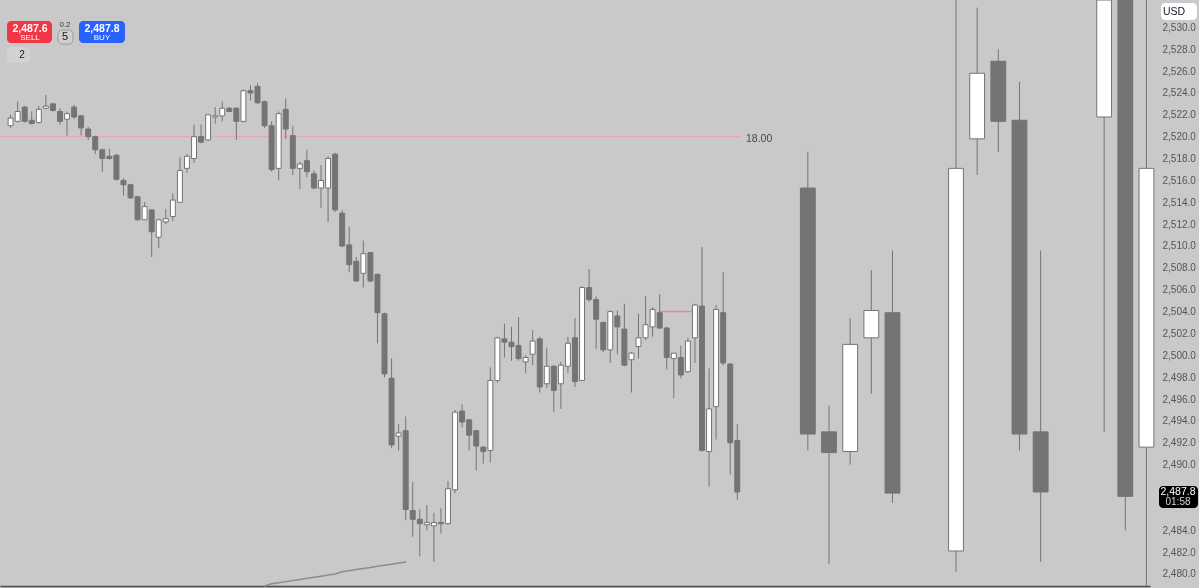 Image resolution: width=1199 pixels, height=588 pixels. I want to click on annotation: 5, so click(65, 36).